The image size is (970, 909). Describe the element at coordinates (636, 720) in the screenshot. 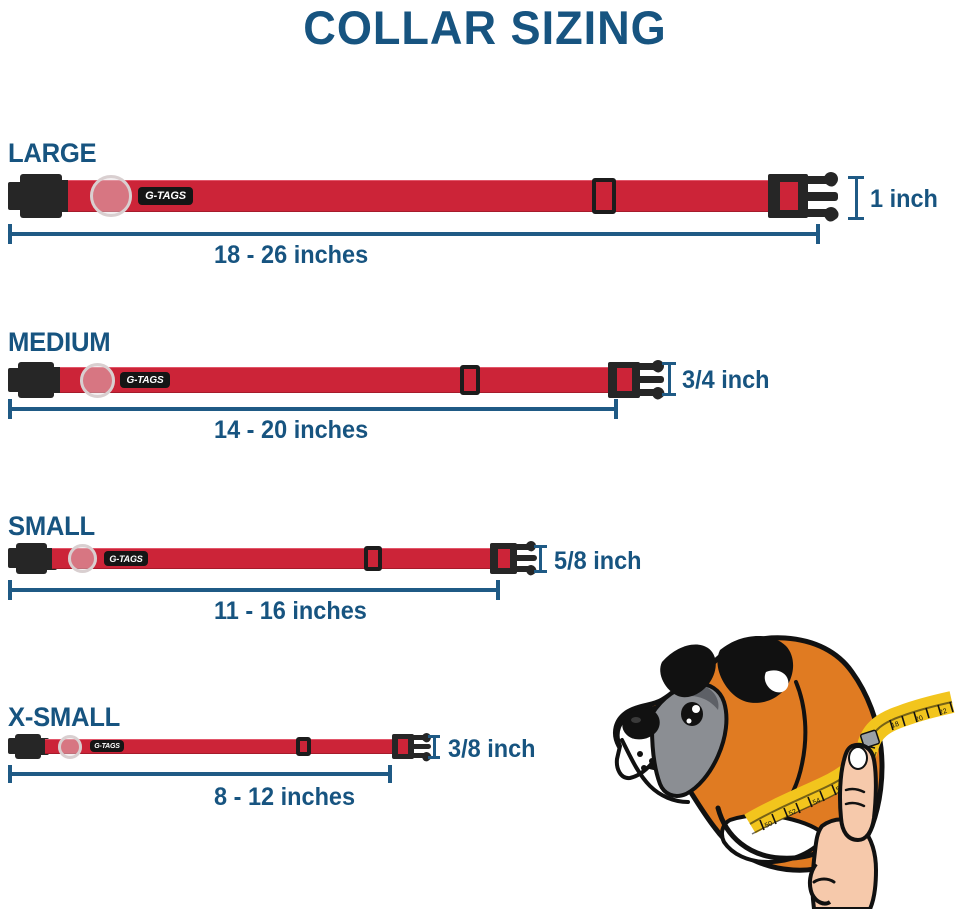

I see `dog-nose-highlight` at that location.